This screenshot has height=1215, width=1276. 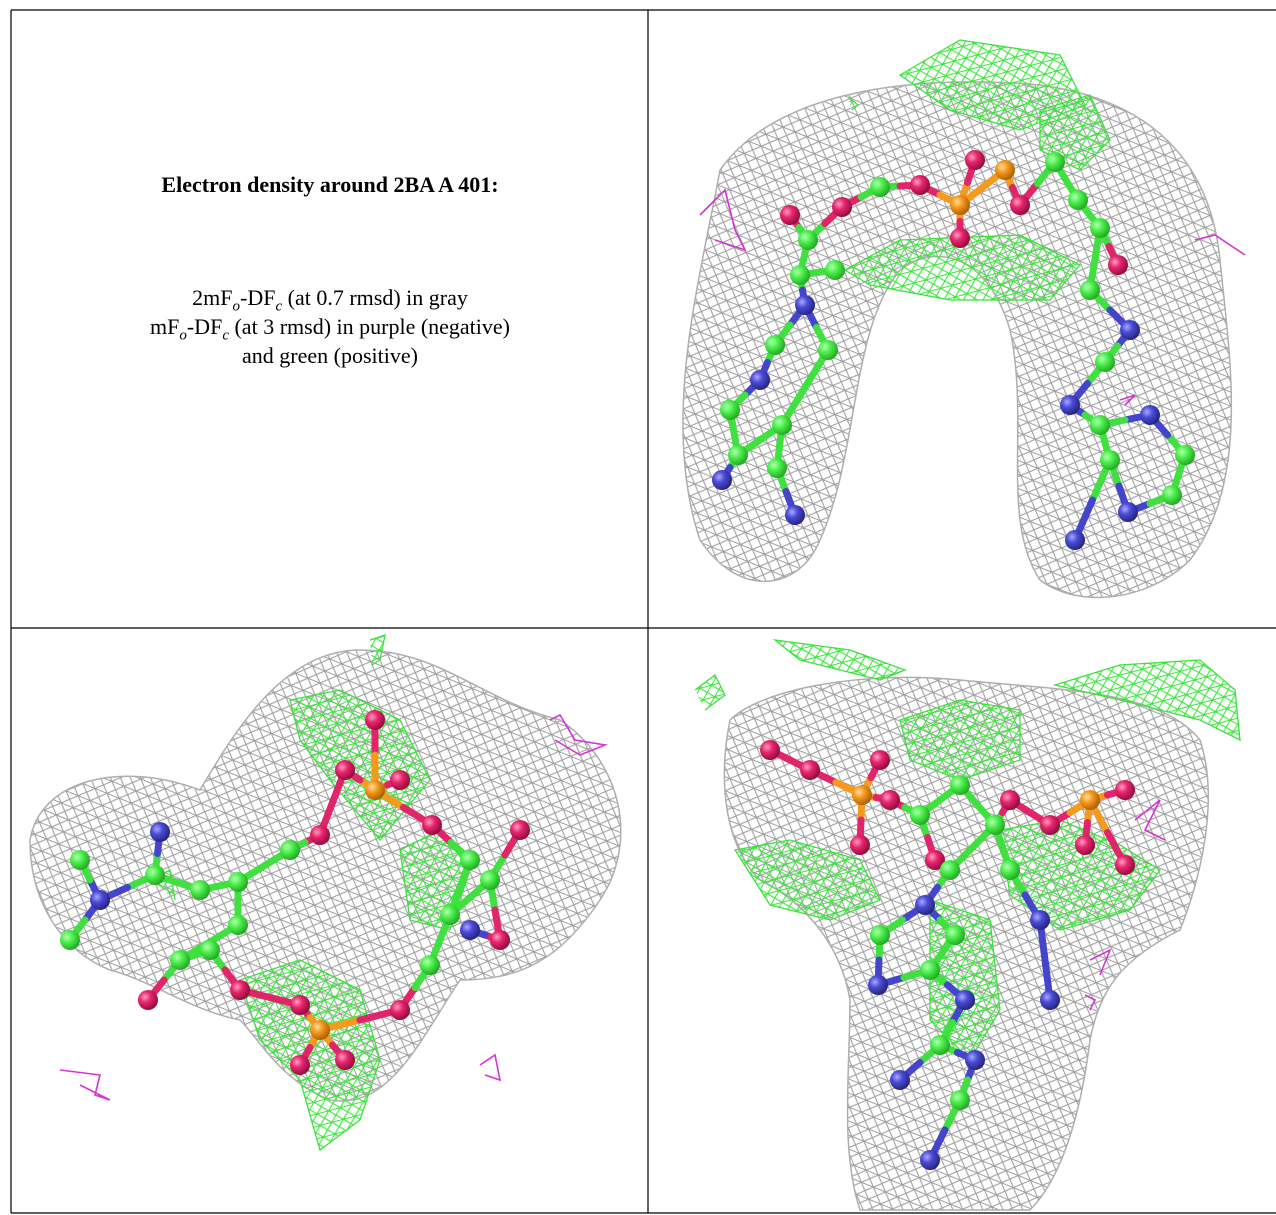 I want to click on subscript: o, so click(x=183, y=335).